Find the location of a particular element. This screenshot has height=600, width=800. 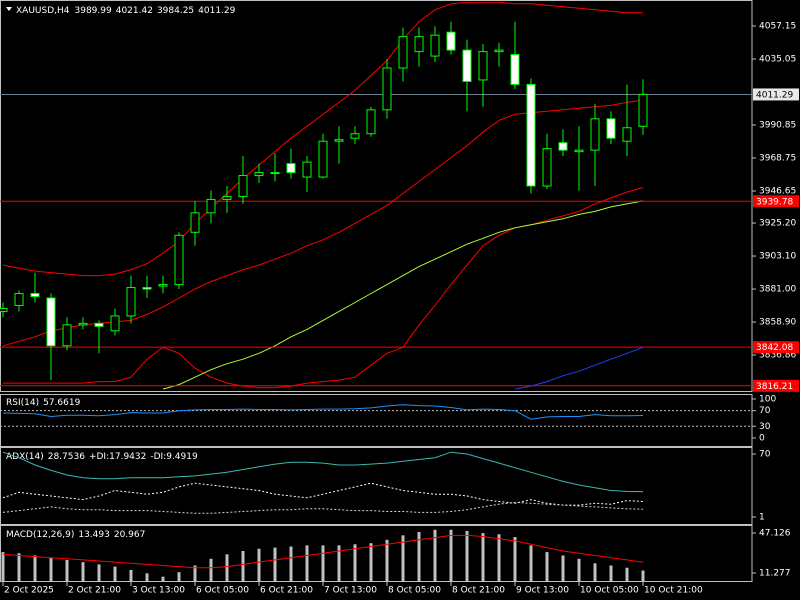

y-tick-label: 3858.90 is located at coordinates (777, 323).